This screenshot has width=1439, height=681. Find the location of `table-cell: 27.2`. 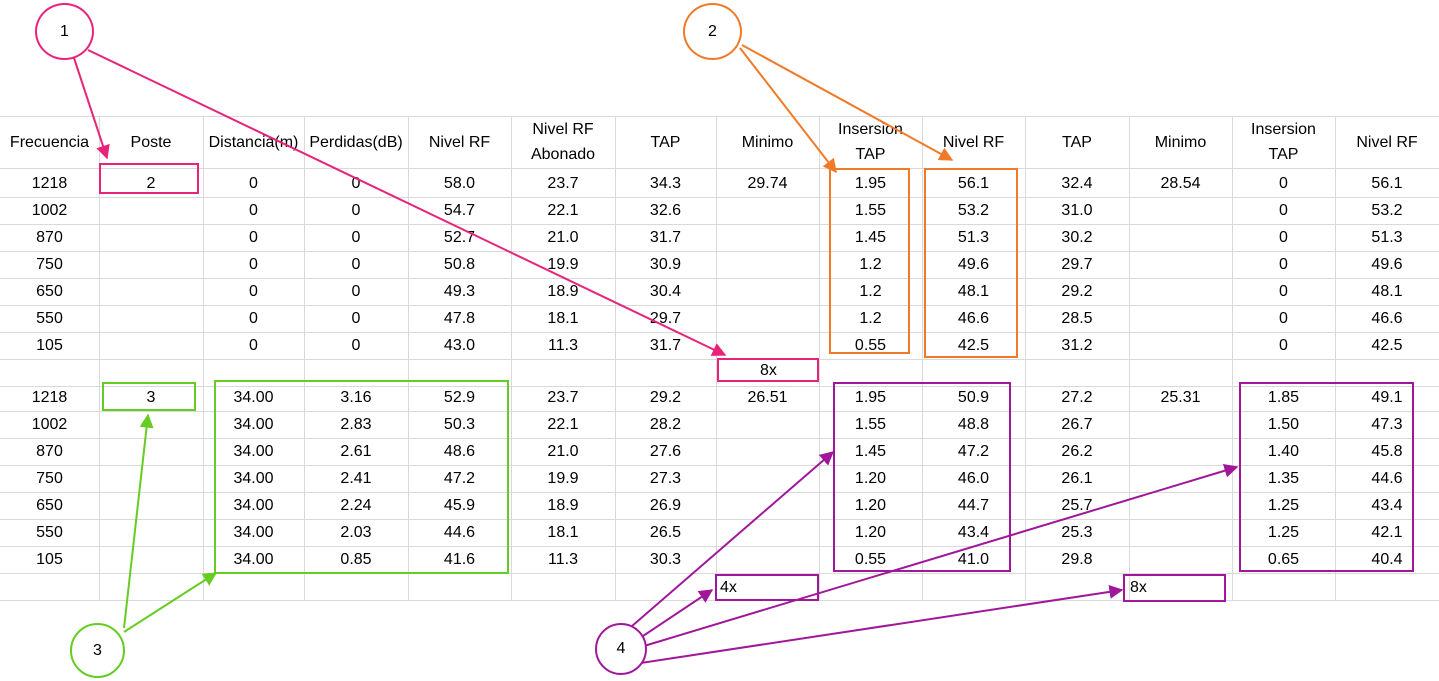

table-cell: 27.2 is located at coordinates (1077, 397).